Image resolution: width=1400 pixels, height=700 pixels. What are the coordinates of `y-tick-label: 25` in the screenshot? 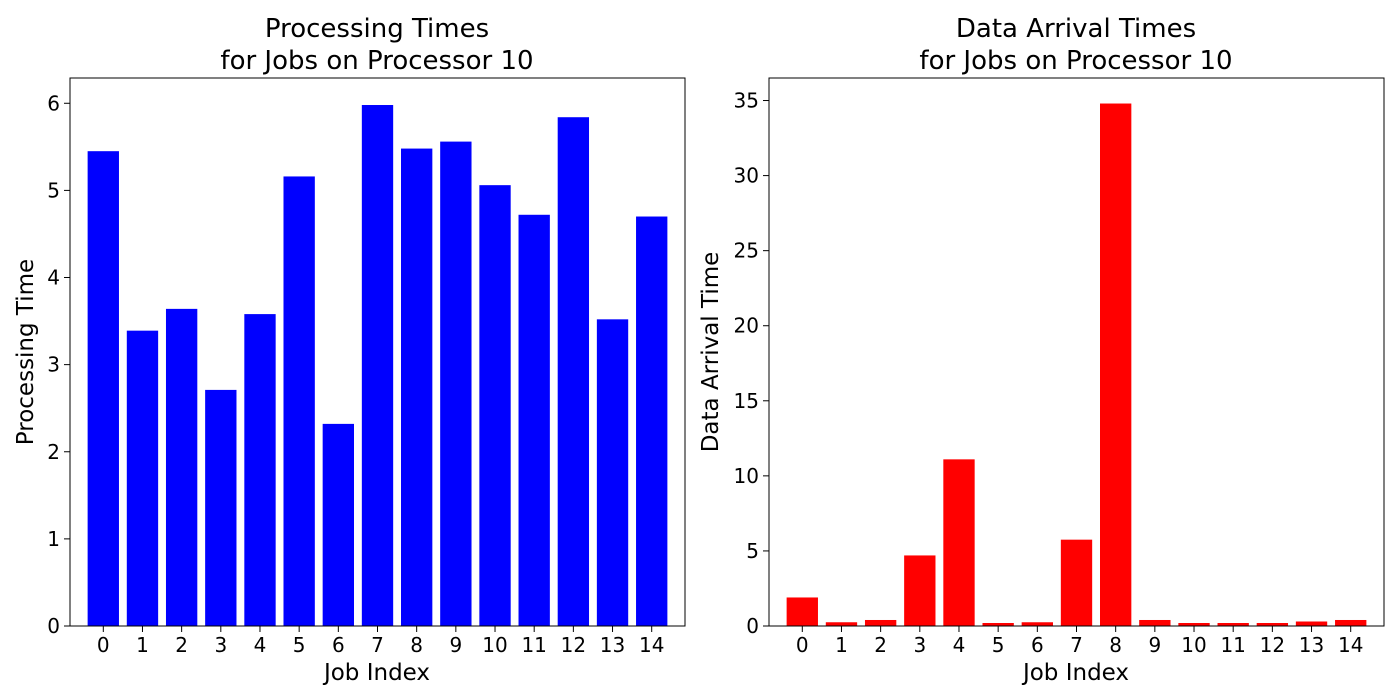 It's located at (746, 251).